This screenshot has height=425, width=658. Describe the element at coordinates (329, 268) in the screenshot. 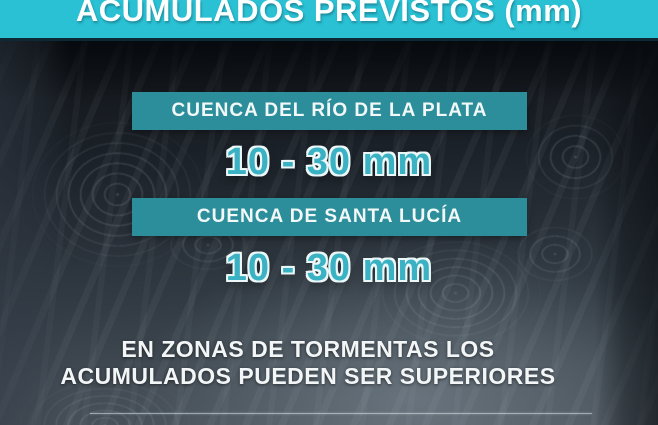

I see `rainfall-range-santa-lucia: 10 - 30 mm` at that location.